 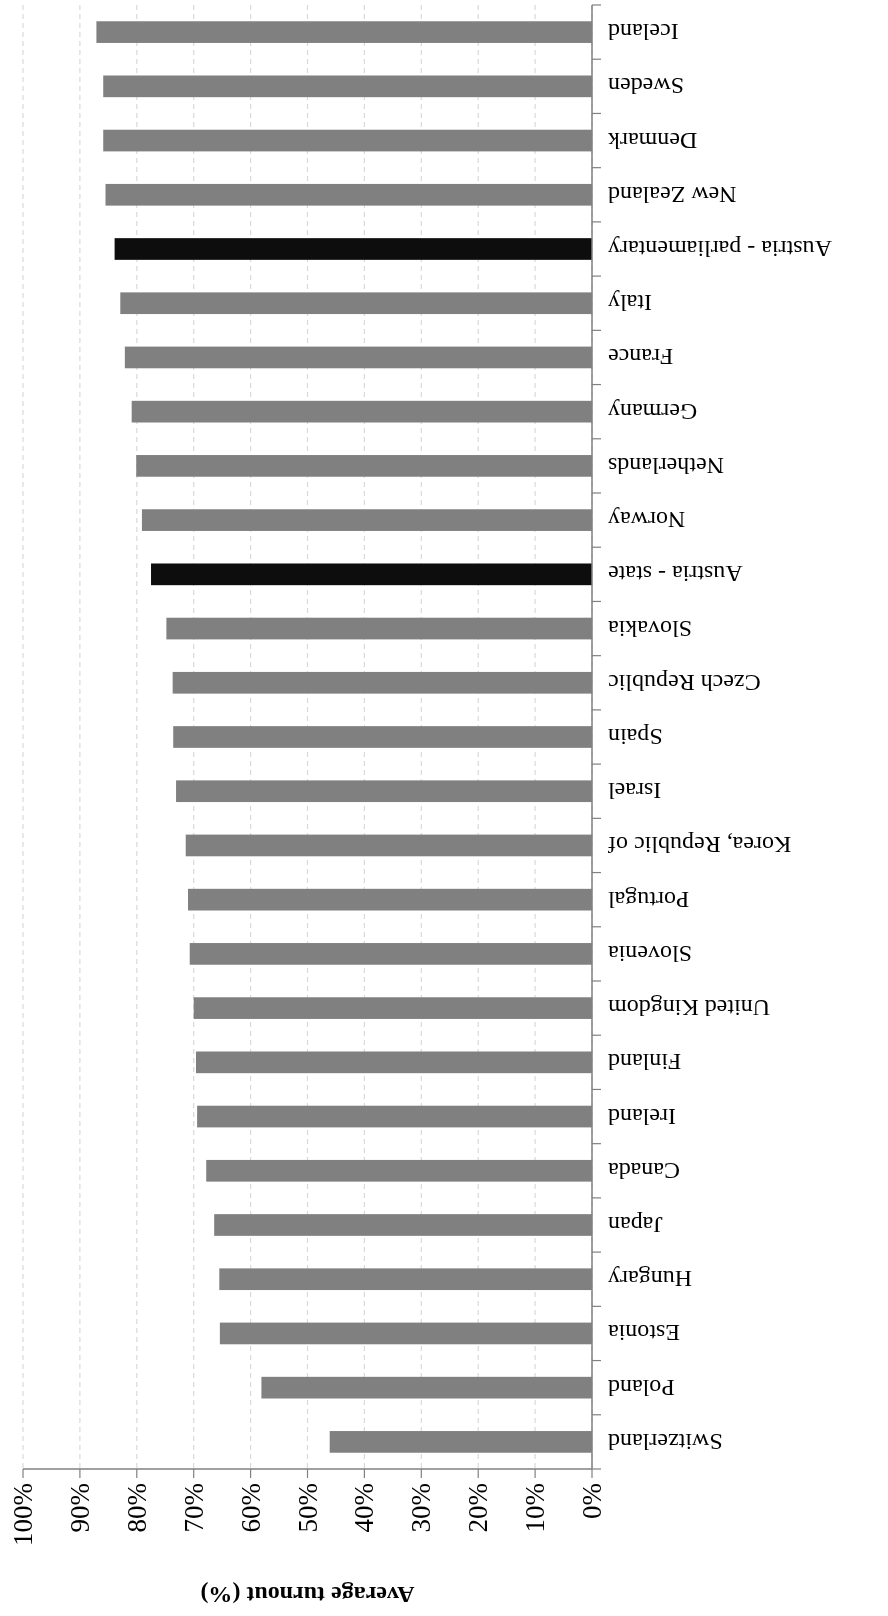 I want to click on x-tick-label: 20%, so click(x=478, y=1508).